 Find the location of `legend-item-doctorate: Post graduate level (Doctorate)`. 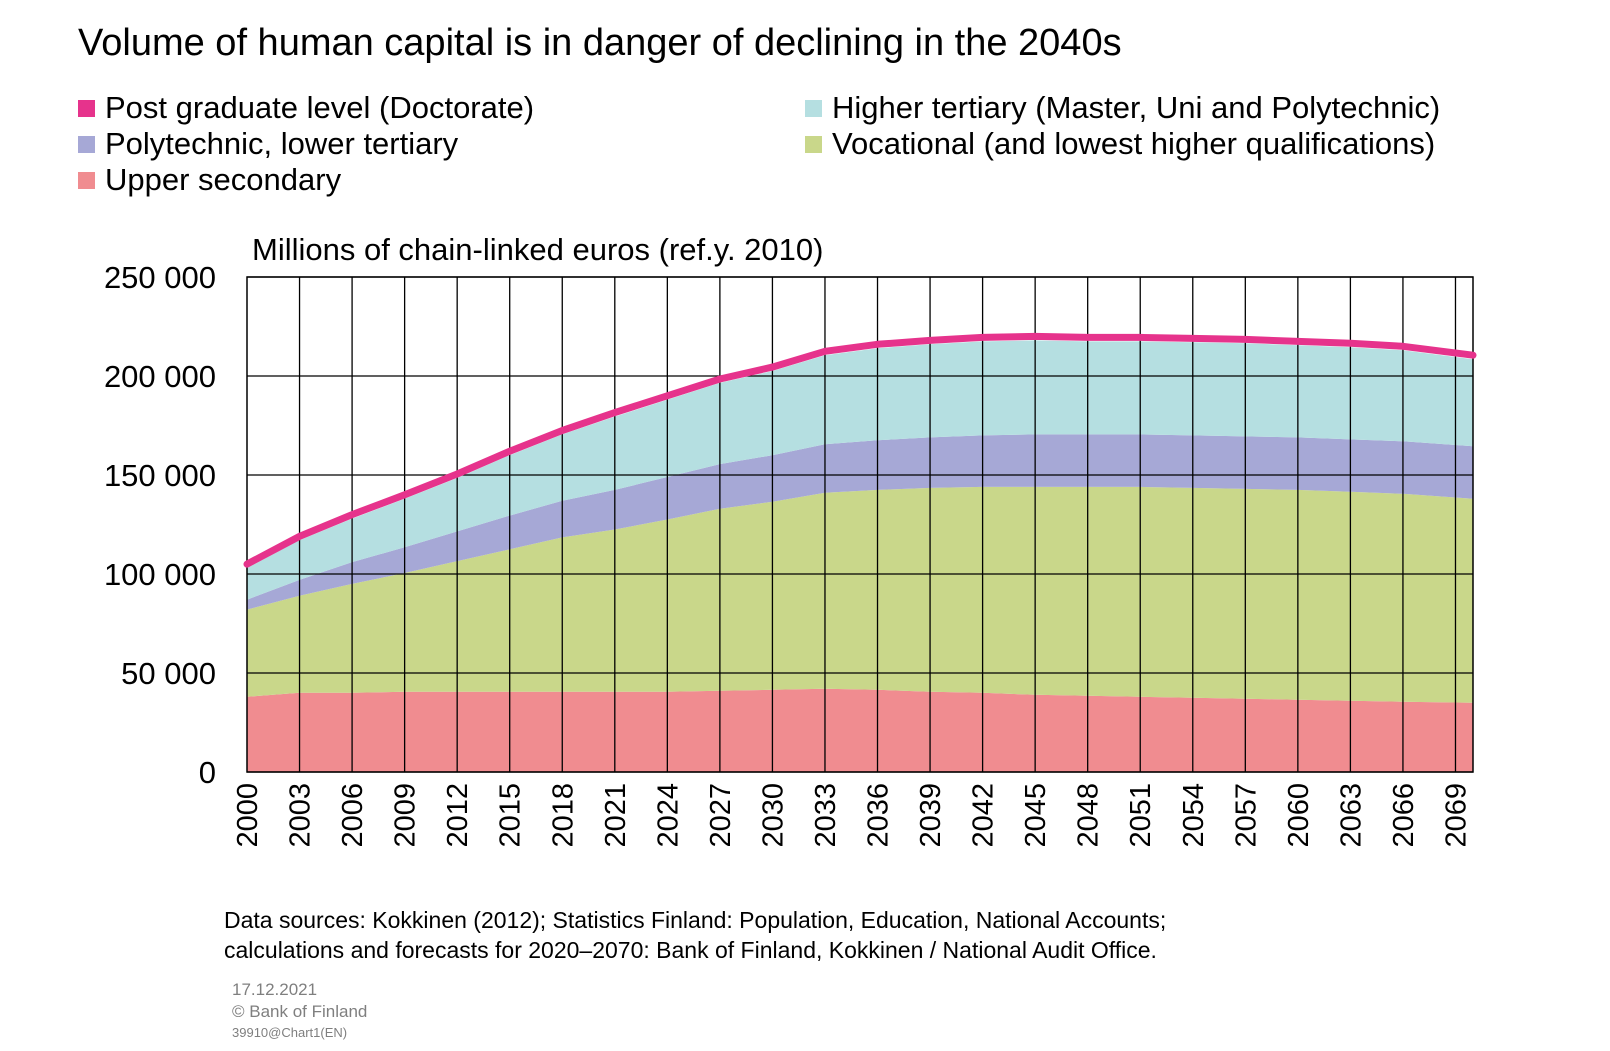

legend-item-doctorate: Post graduate level (Doctorate) is located at coordinates (306, 108).